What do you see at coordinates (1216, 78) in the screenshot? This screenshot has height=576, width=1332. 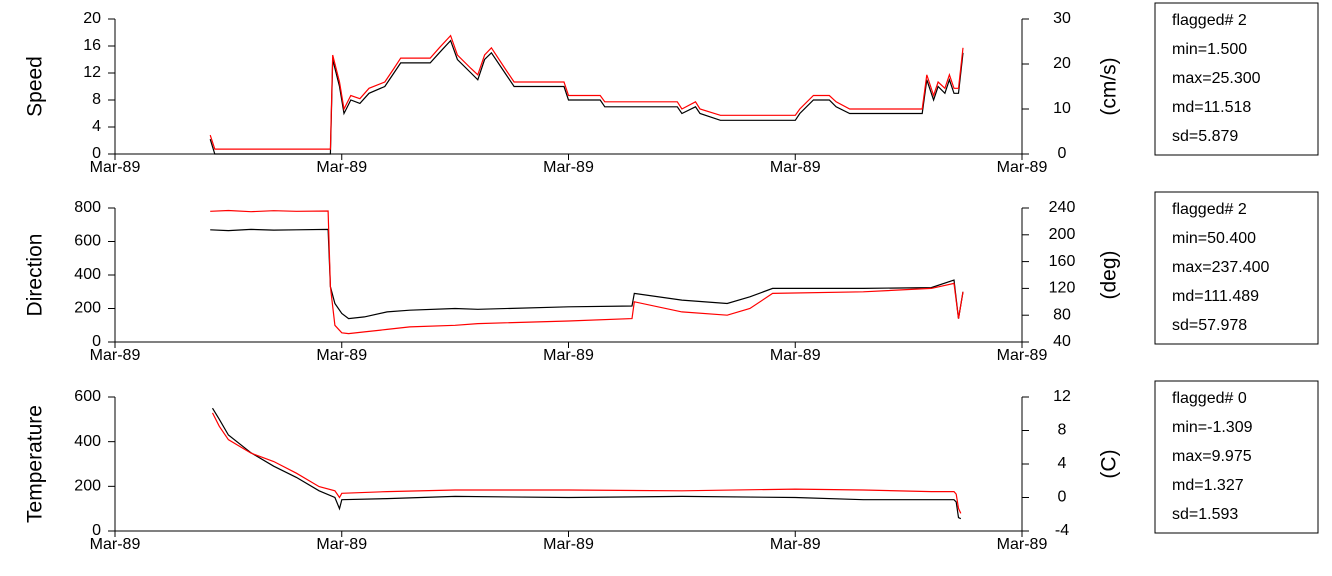 I see `stats-line: max=25.300` at bounding box center [1216, 78].